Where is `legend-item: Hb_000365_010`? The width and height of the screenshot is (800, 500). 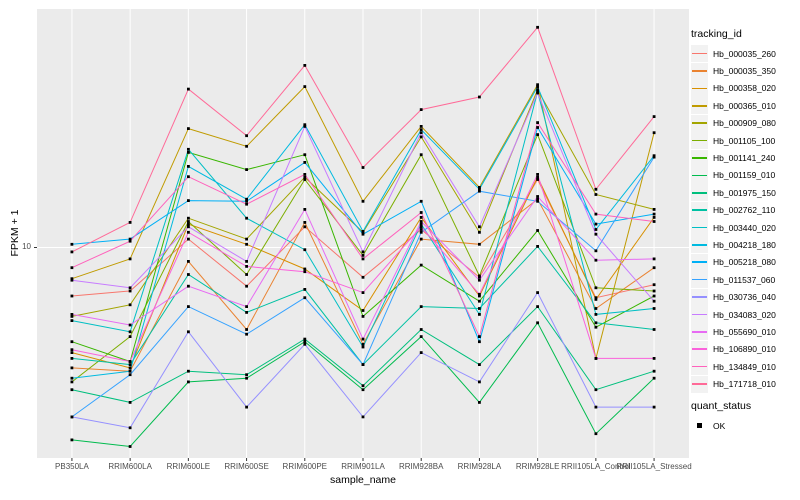 legend-item: Hb_000365_010 is located at coordinates (745, 106).